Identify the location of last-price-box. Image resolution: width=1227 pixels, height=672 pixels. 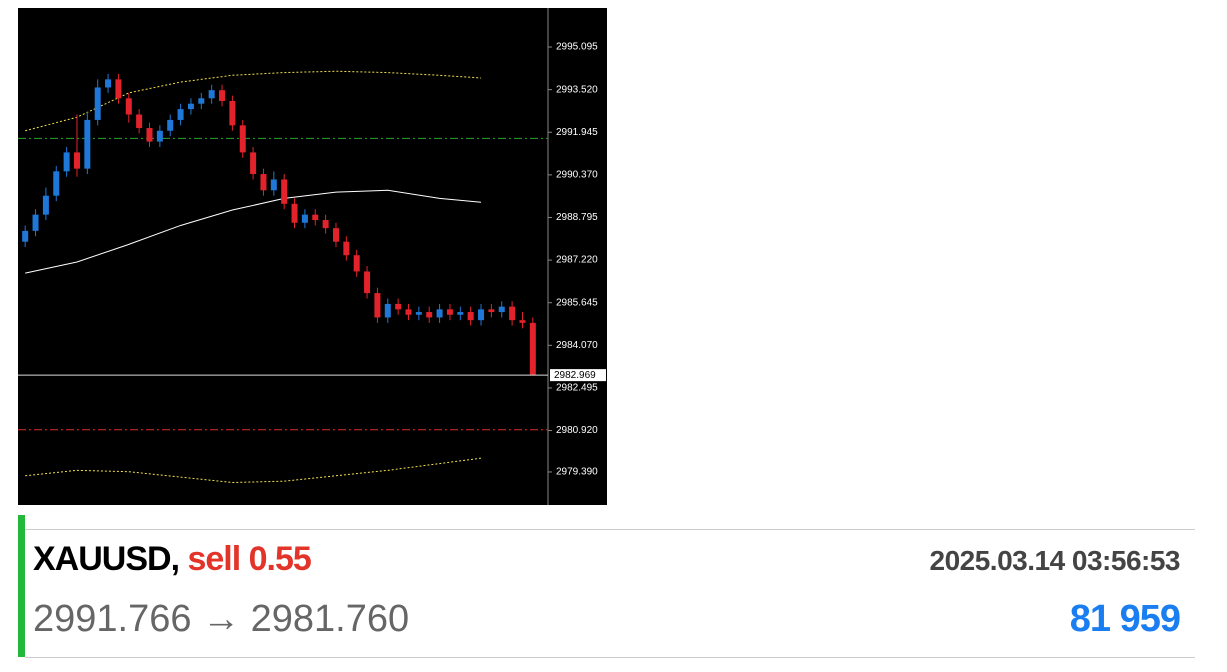
(578, 375).